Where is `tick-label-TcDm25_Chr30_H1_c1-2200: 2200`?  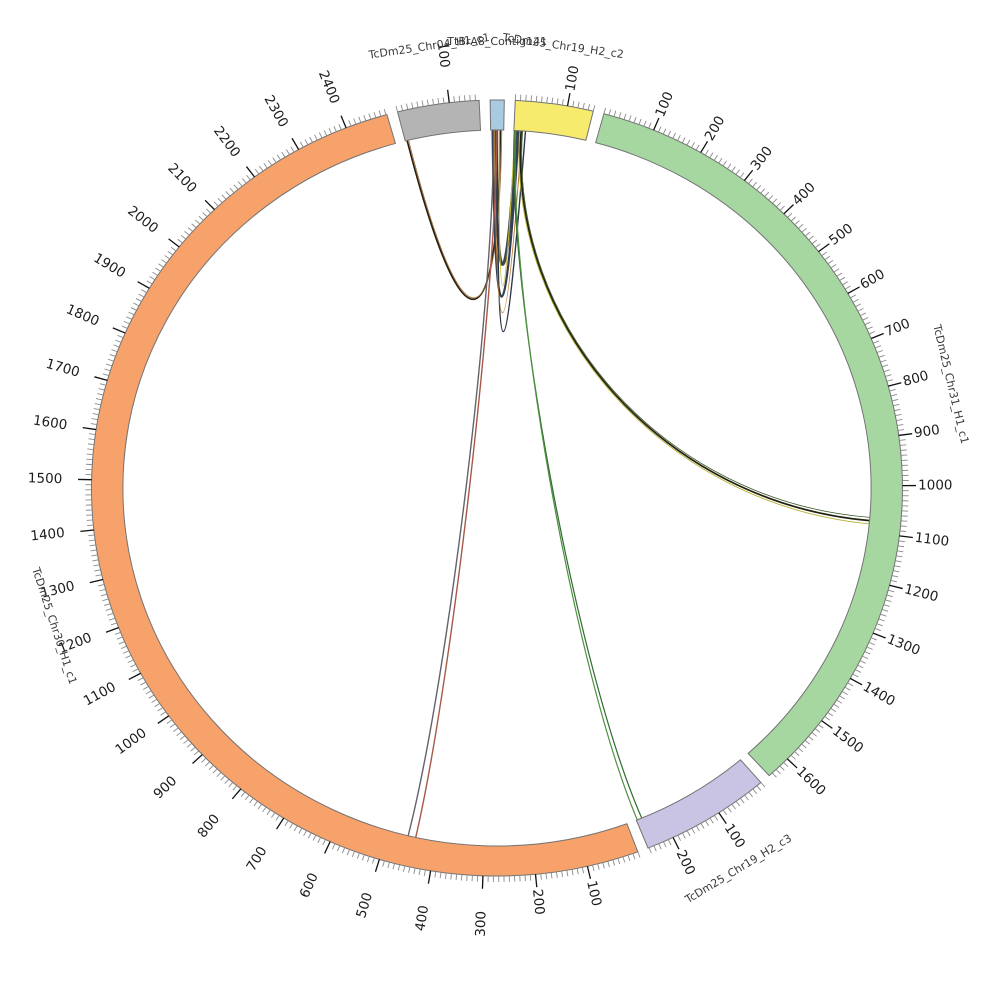
tick-label-TcDm25_Chr30_H1_c1-2200: 2200 is located at coordinates (226, 141).